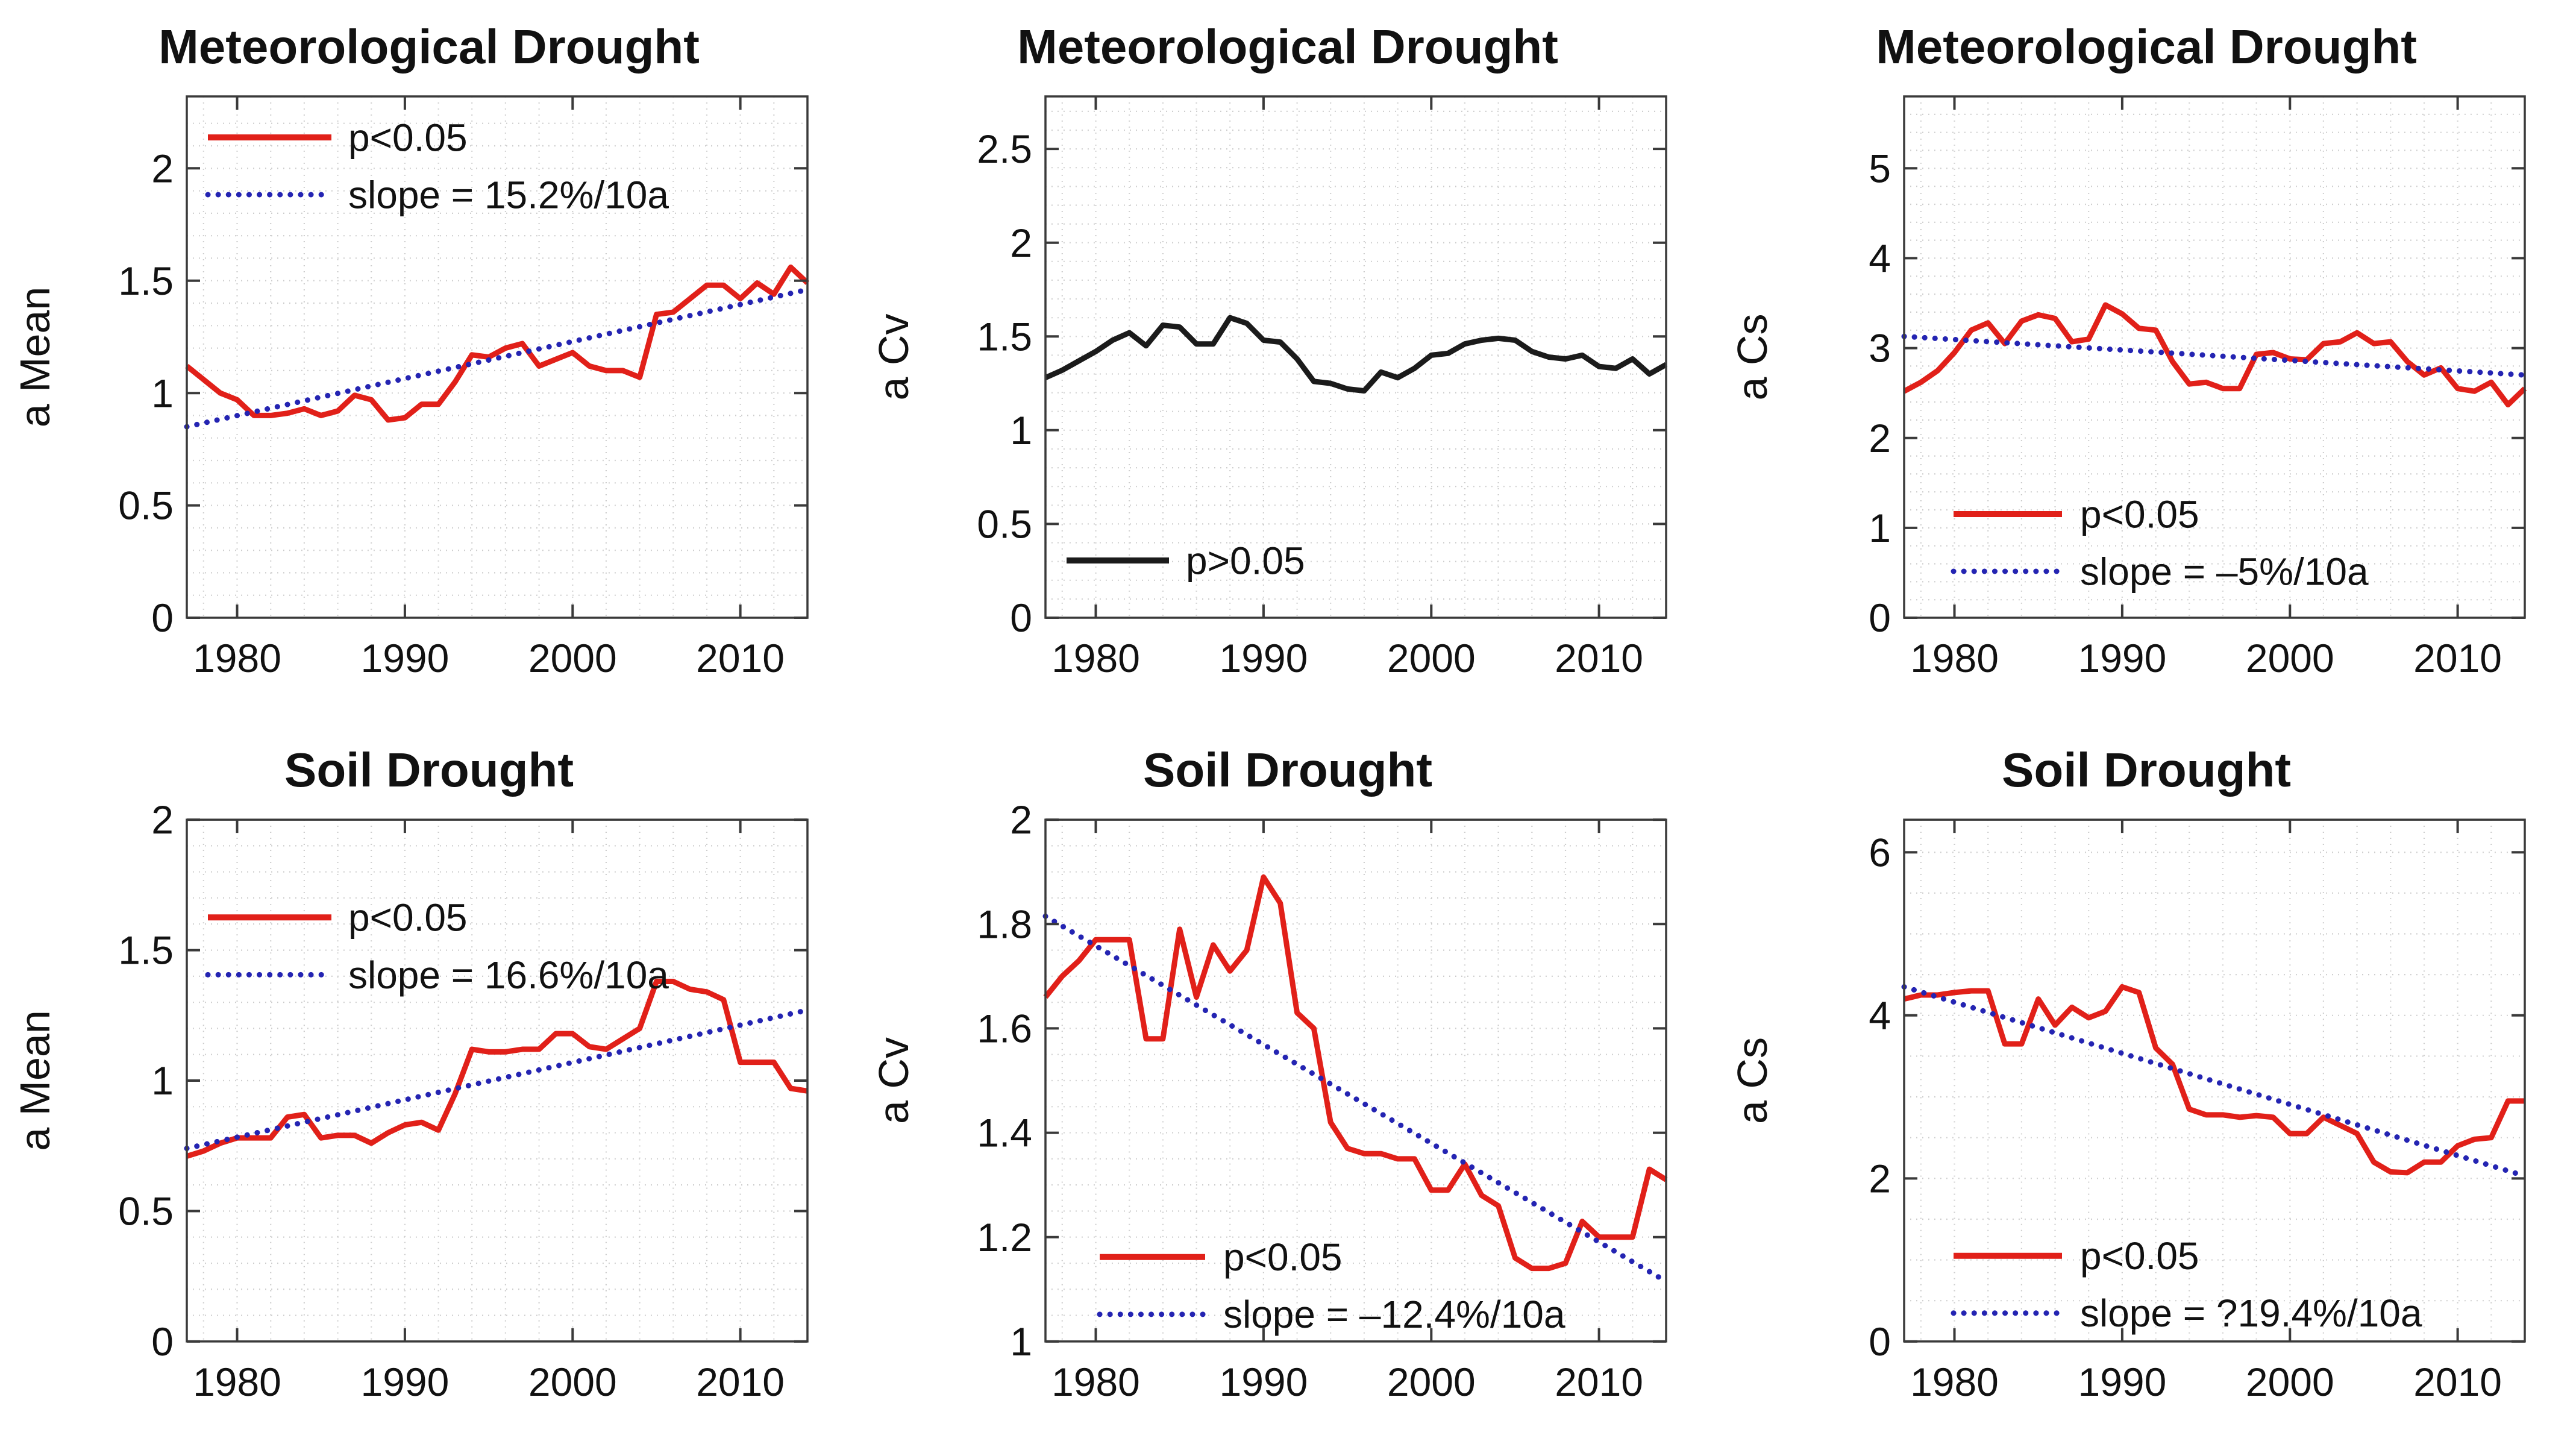  I want to click on legend-label: p>0.05, so click(1245, 560).